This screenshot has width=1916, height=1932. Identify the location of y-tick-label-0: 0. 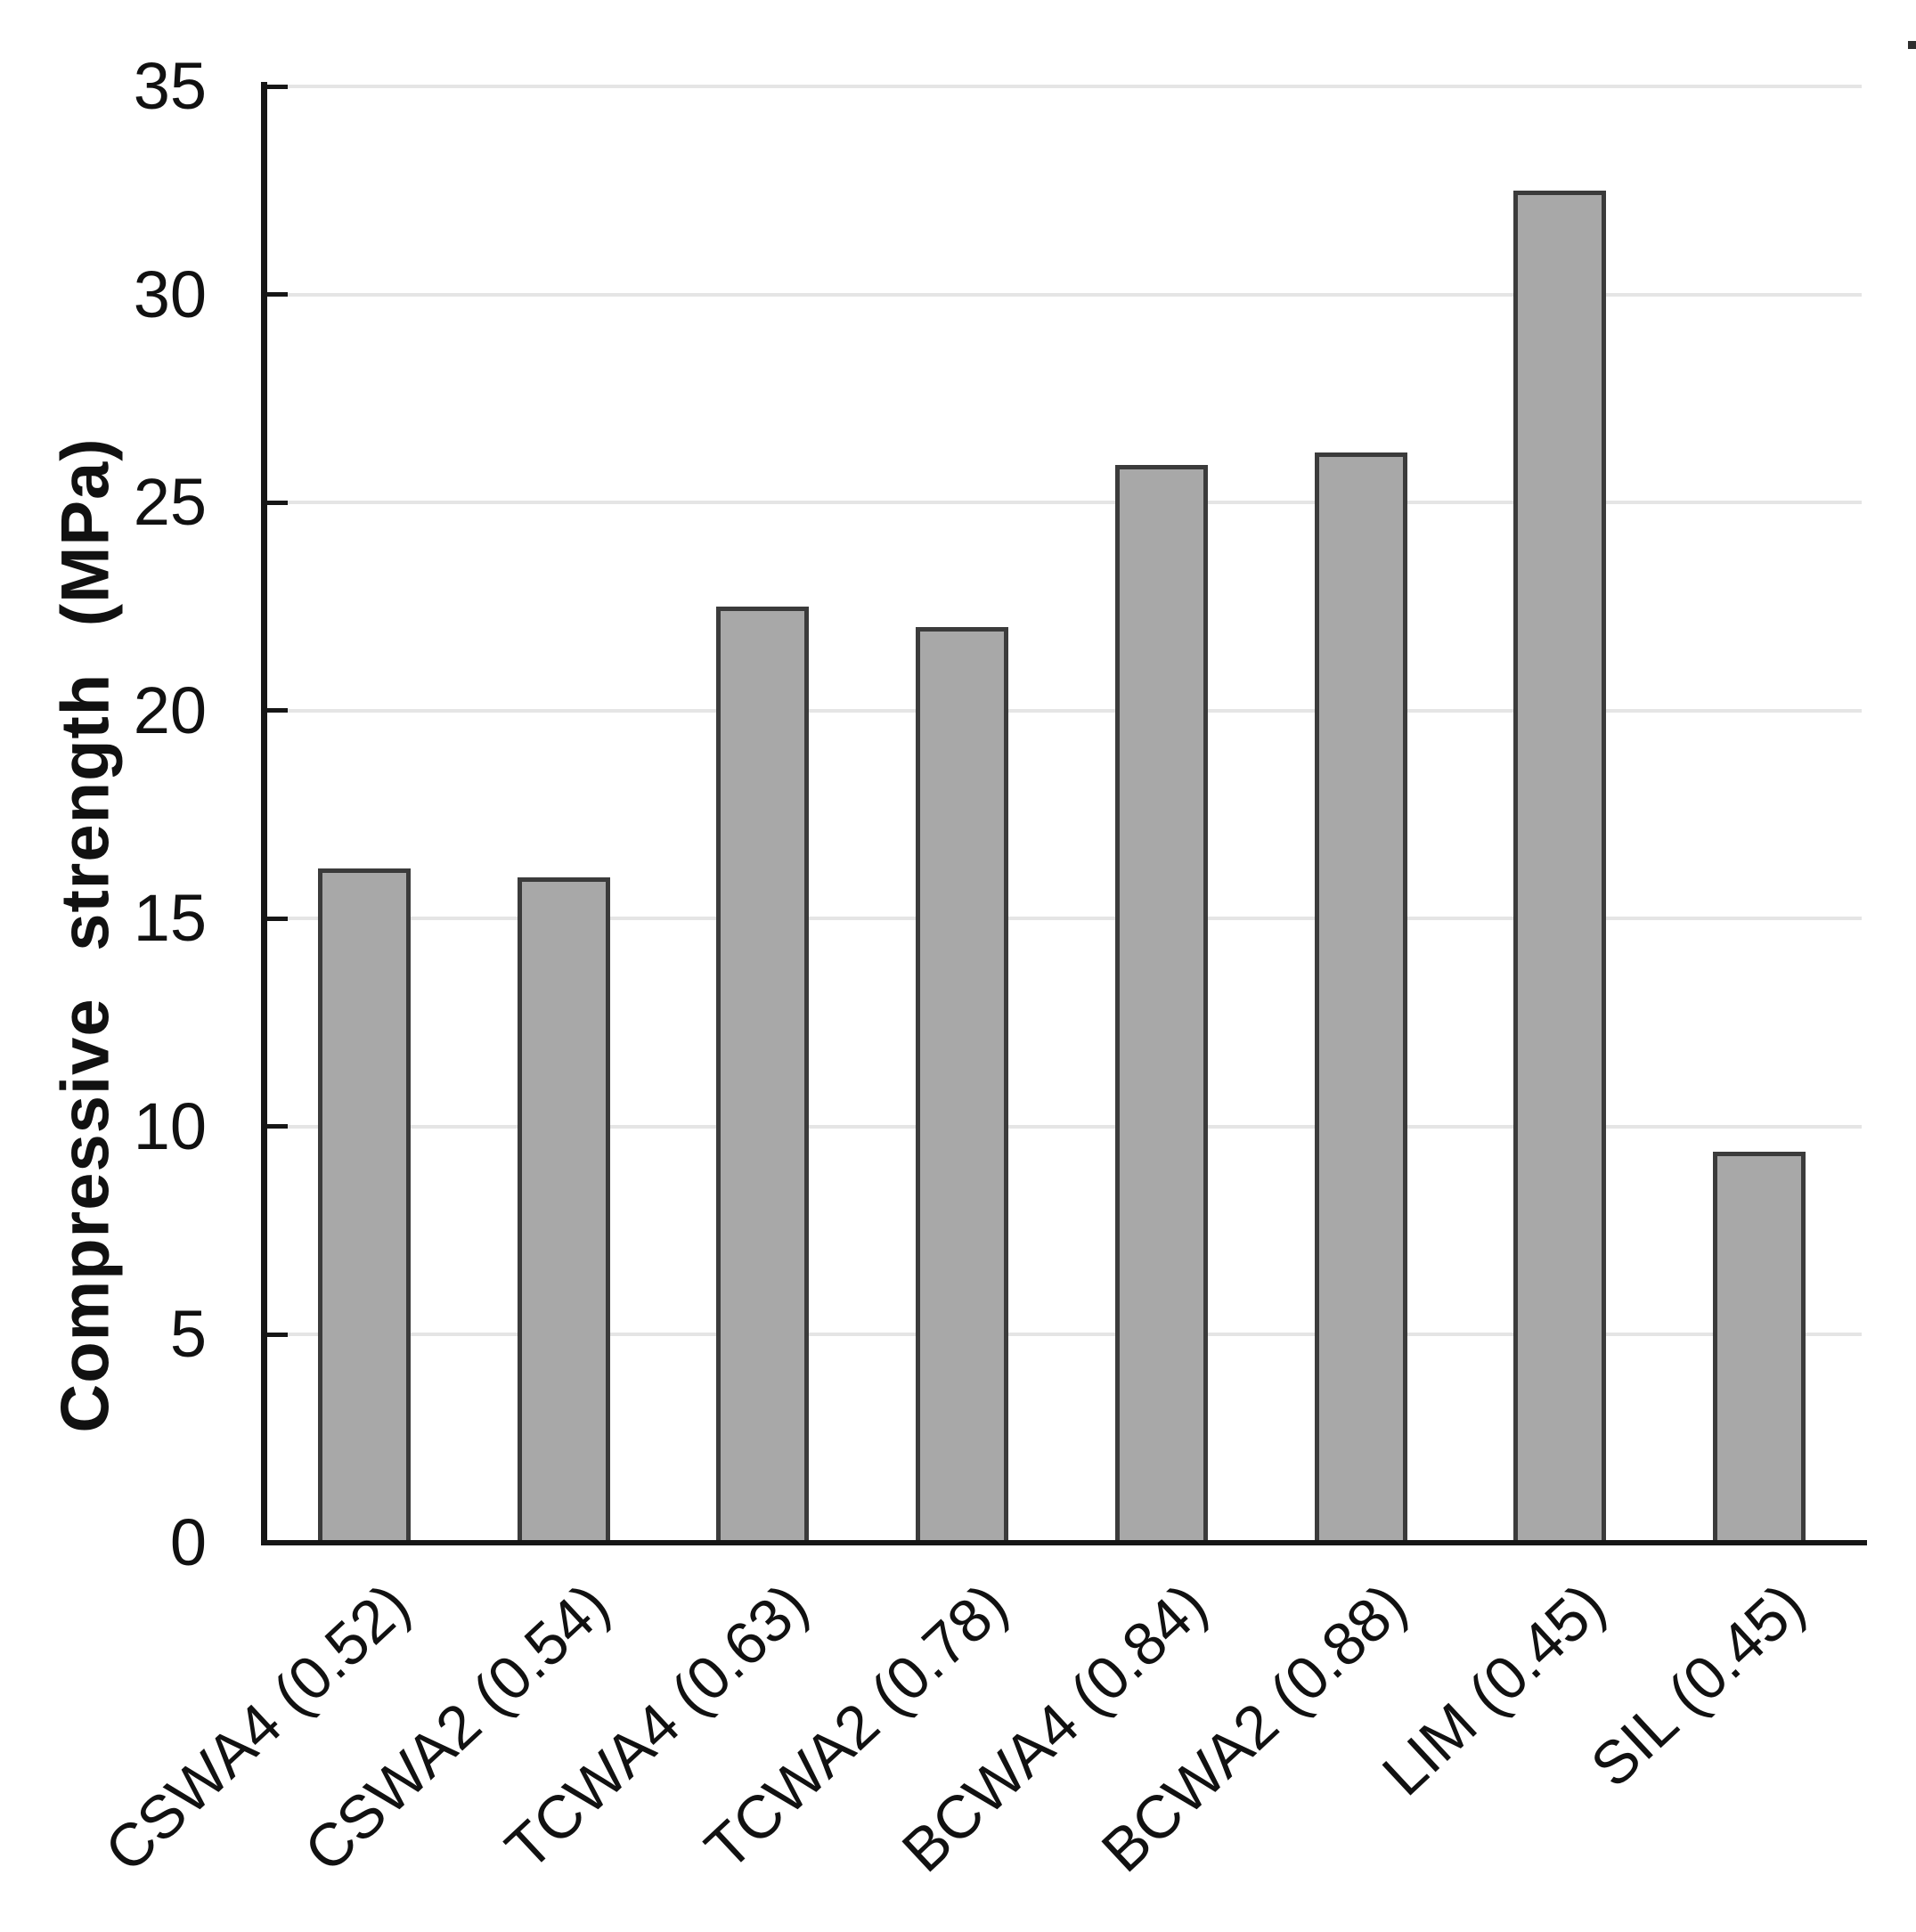
(188, 1542).